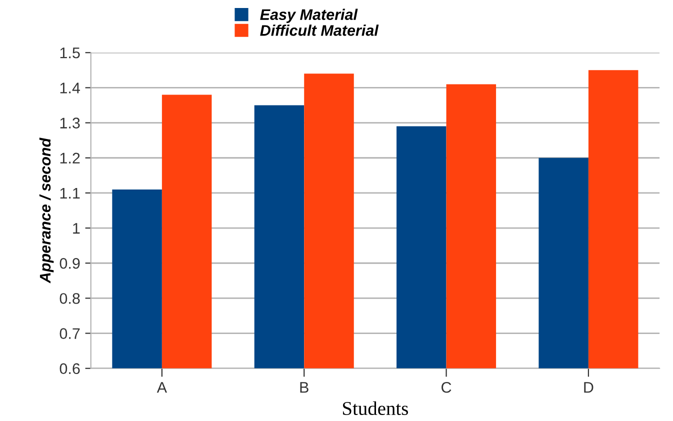 This screenshot has width=673, height=421. What do you see at coordinates (304, 387) in the screenshot?
I see `x-tick-label: B` at bounding box center [304, 387].